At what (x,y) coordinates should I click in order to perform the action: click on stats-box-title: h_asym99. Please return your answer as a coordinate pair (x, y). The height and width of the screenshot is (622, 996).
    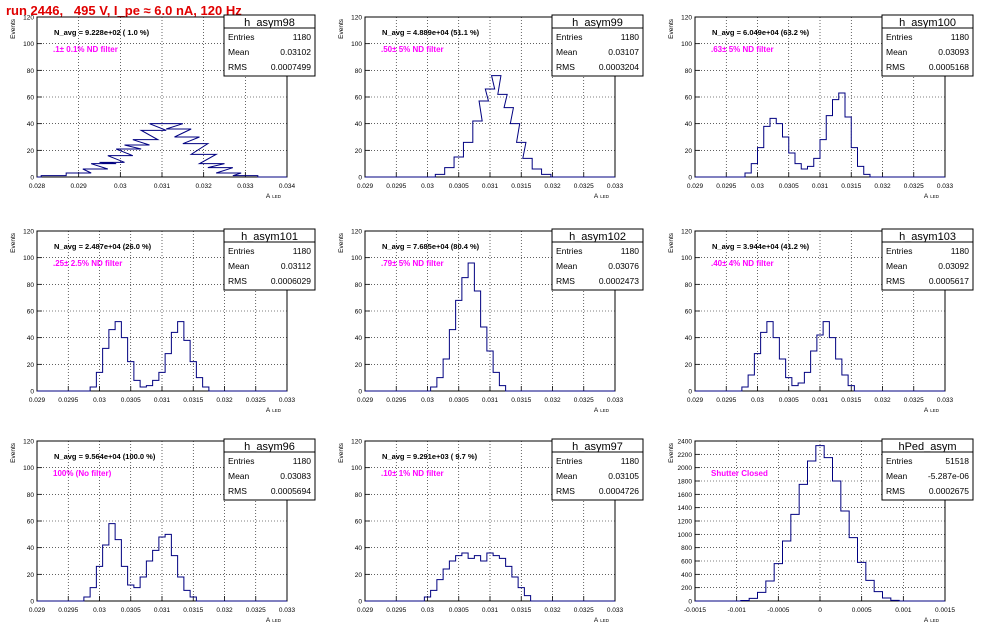
    Looking at the image, I should click on (597, 23).